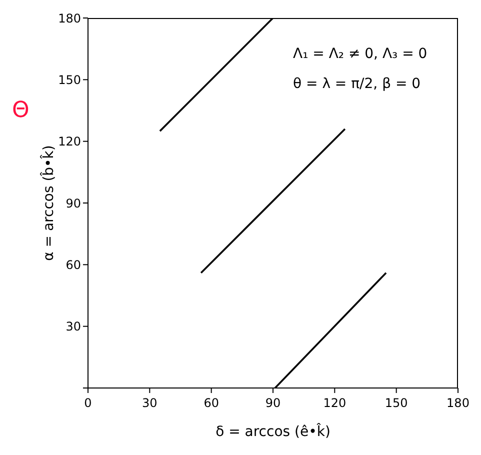  What do you see at coordinates (396, 403) in the screenshot?
I see `x-tick-label: 150` at bounding box center [396, 403].